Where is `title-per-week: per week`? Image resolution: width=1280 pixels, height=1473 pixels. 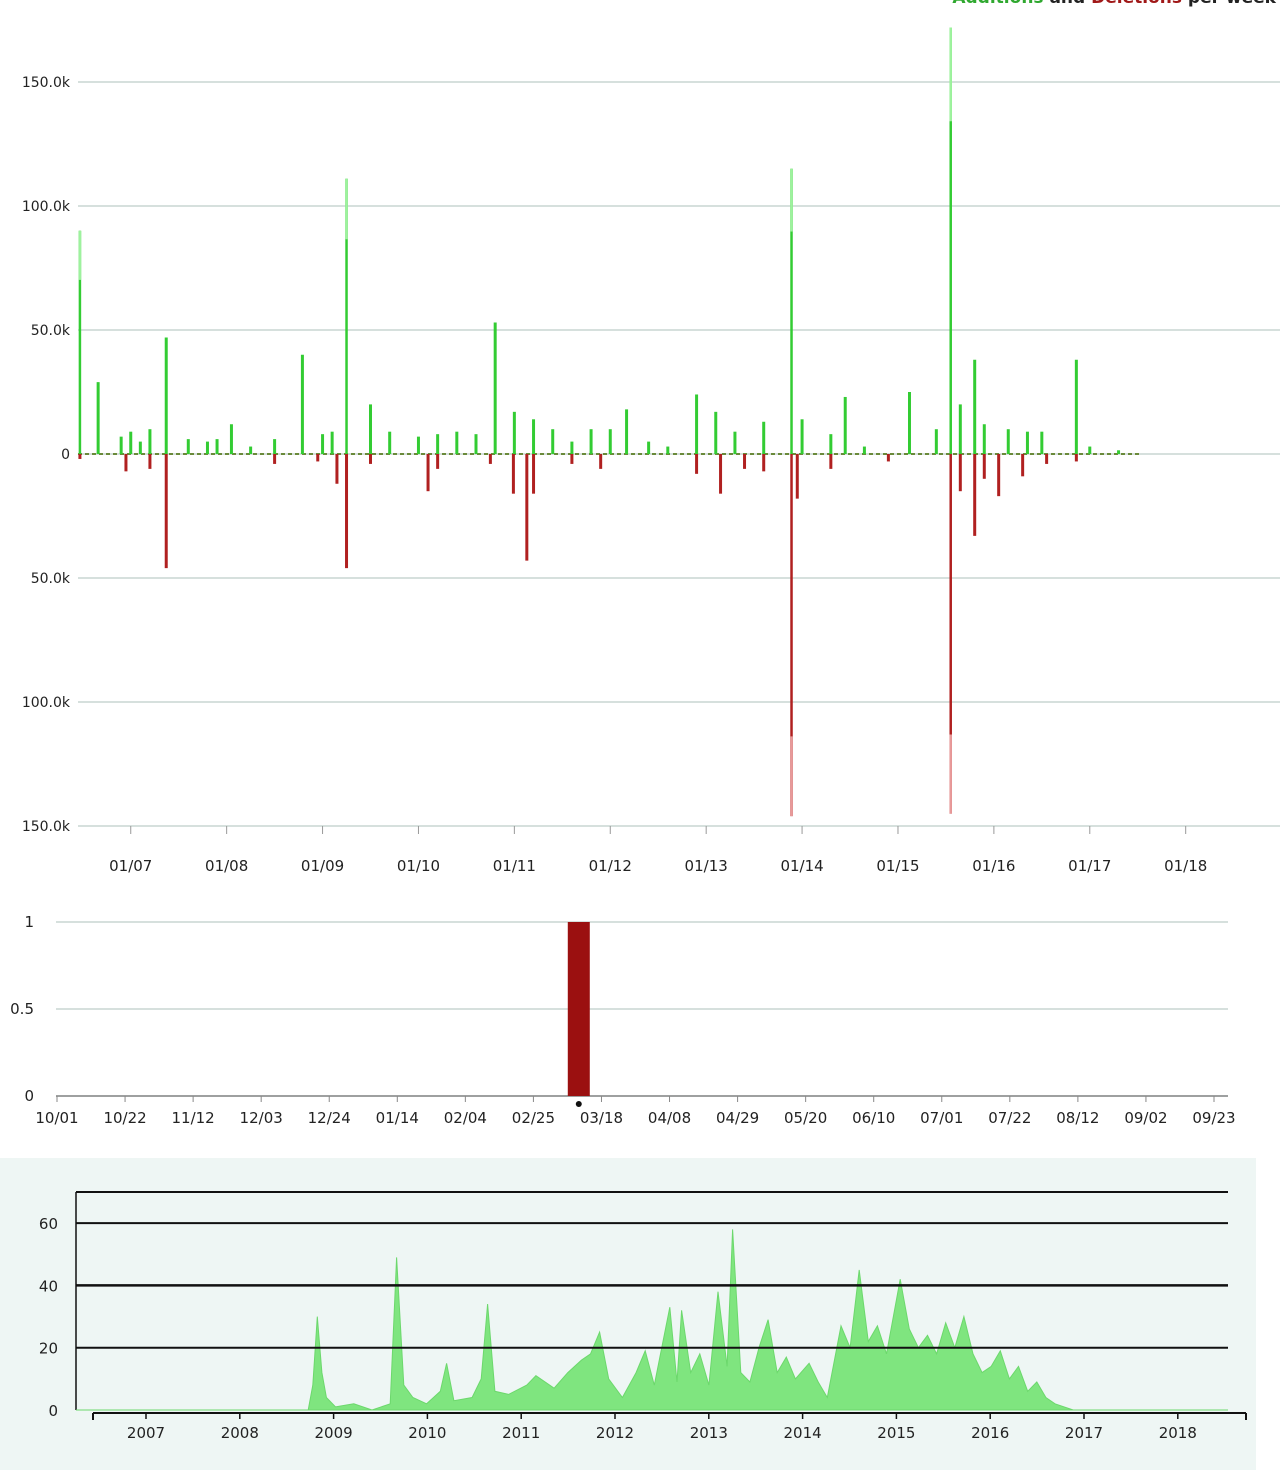 title-per-week: per week is located at coordinates (1229, 4).